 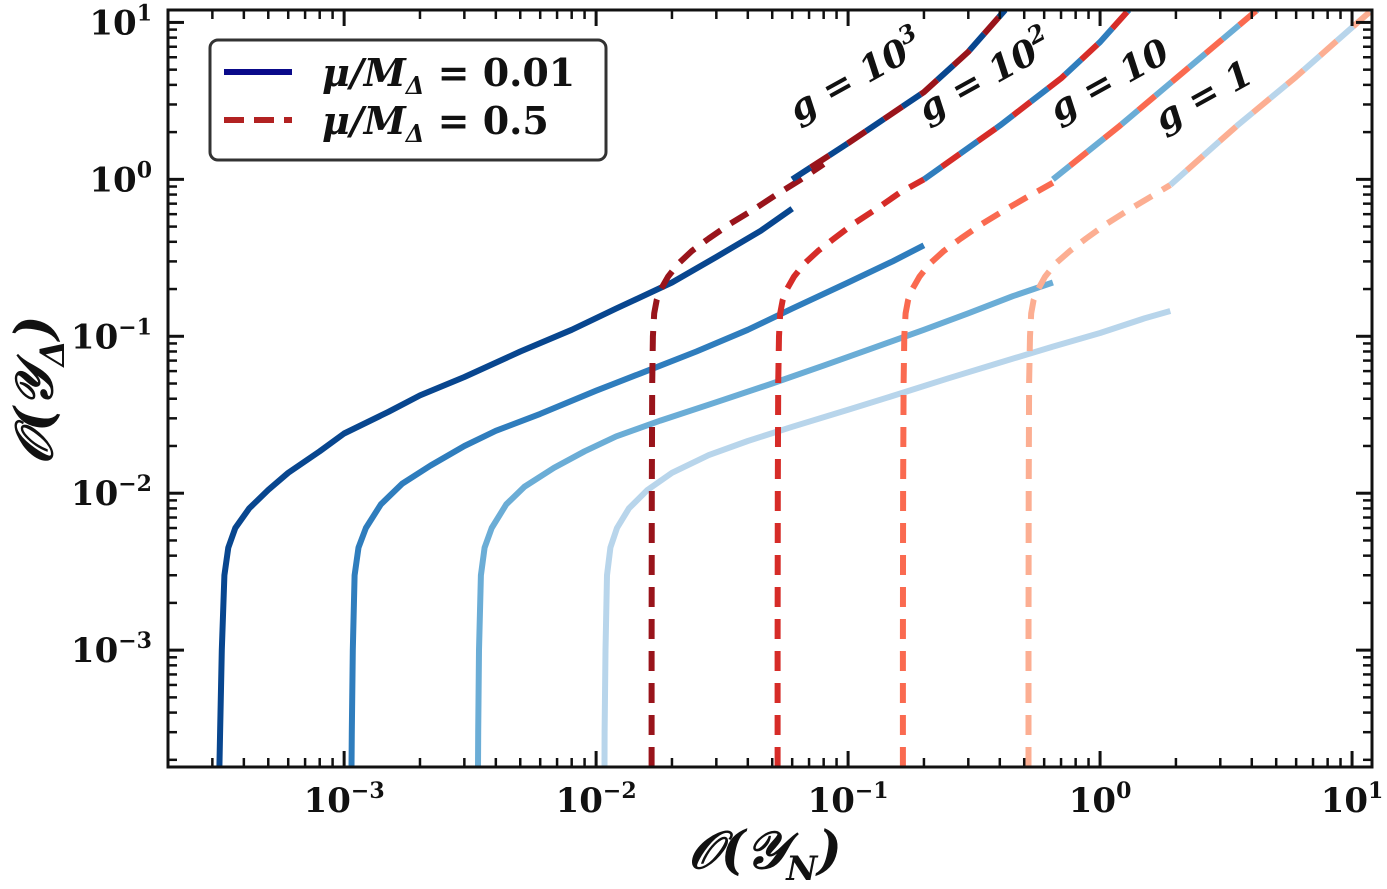 I want to click on series-line-11-b, so click(x=1270, y=99).